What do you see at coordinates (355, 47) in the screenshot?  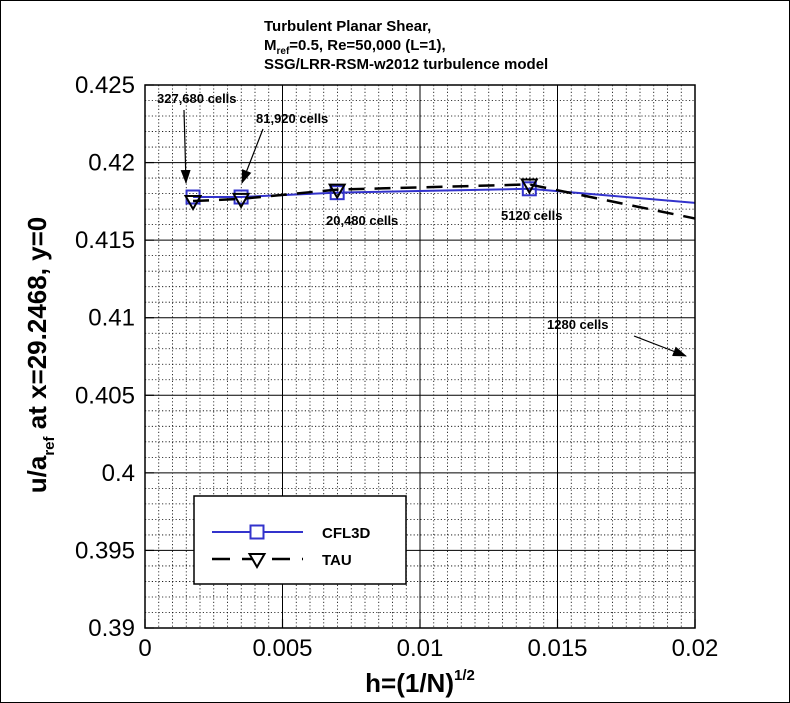 I see `title-line-2: Mref=0.5, Re=50,000 (L=1),` at bounding box center [355, 47].